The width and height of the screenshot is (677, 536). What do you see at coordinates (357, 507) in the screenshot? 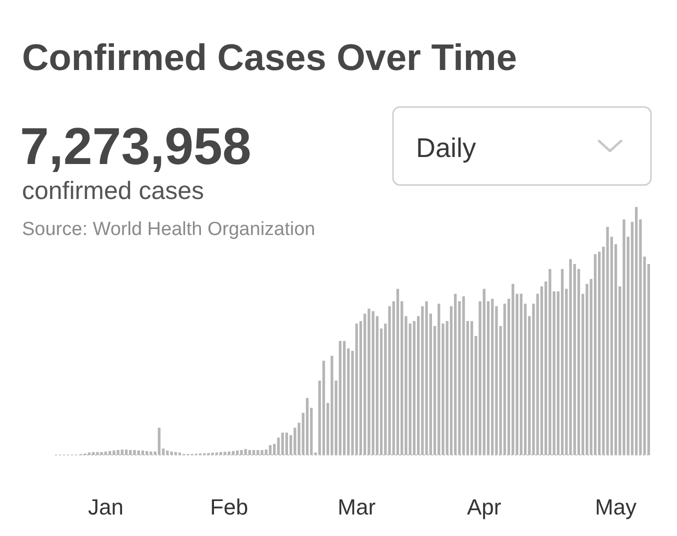
I see `x-tick-label: Mar` at bounding box center [357, 507].